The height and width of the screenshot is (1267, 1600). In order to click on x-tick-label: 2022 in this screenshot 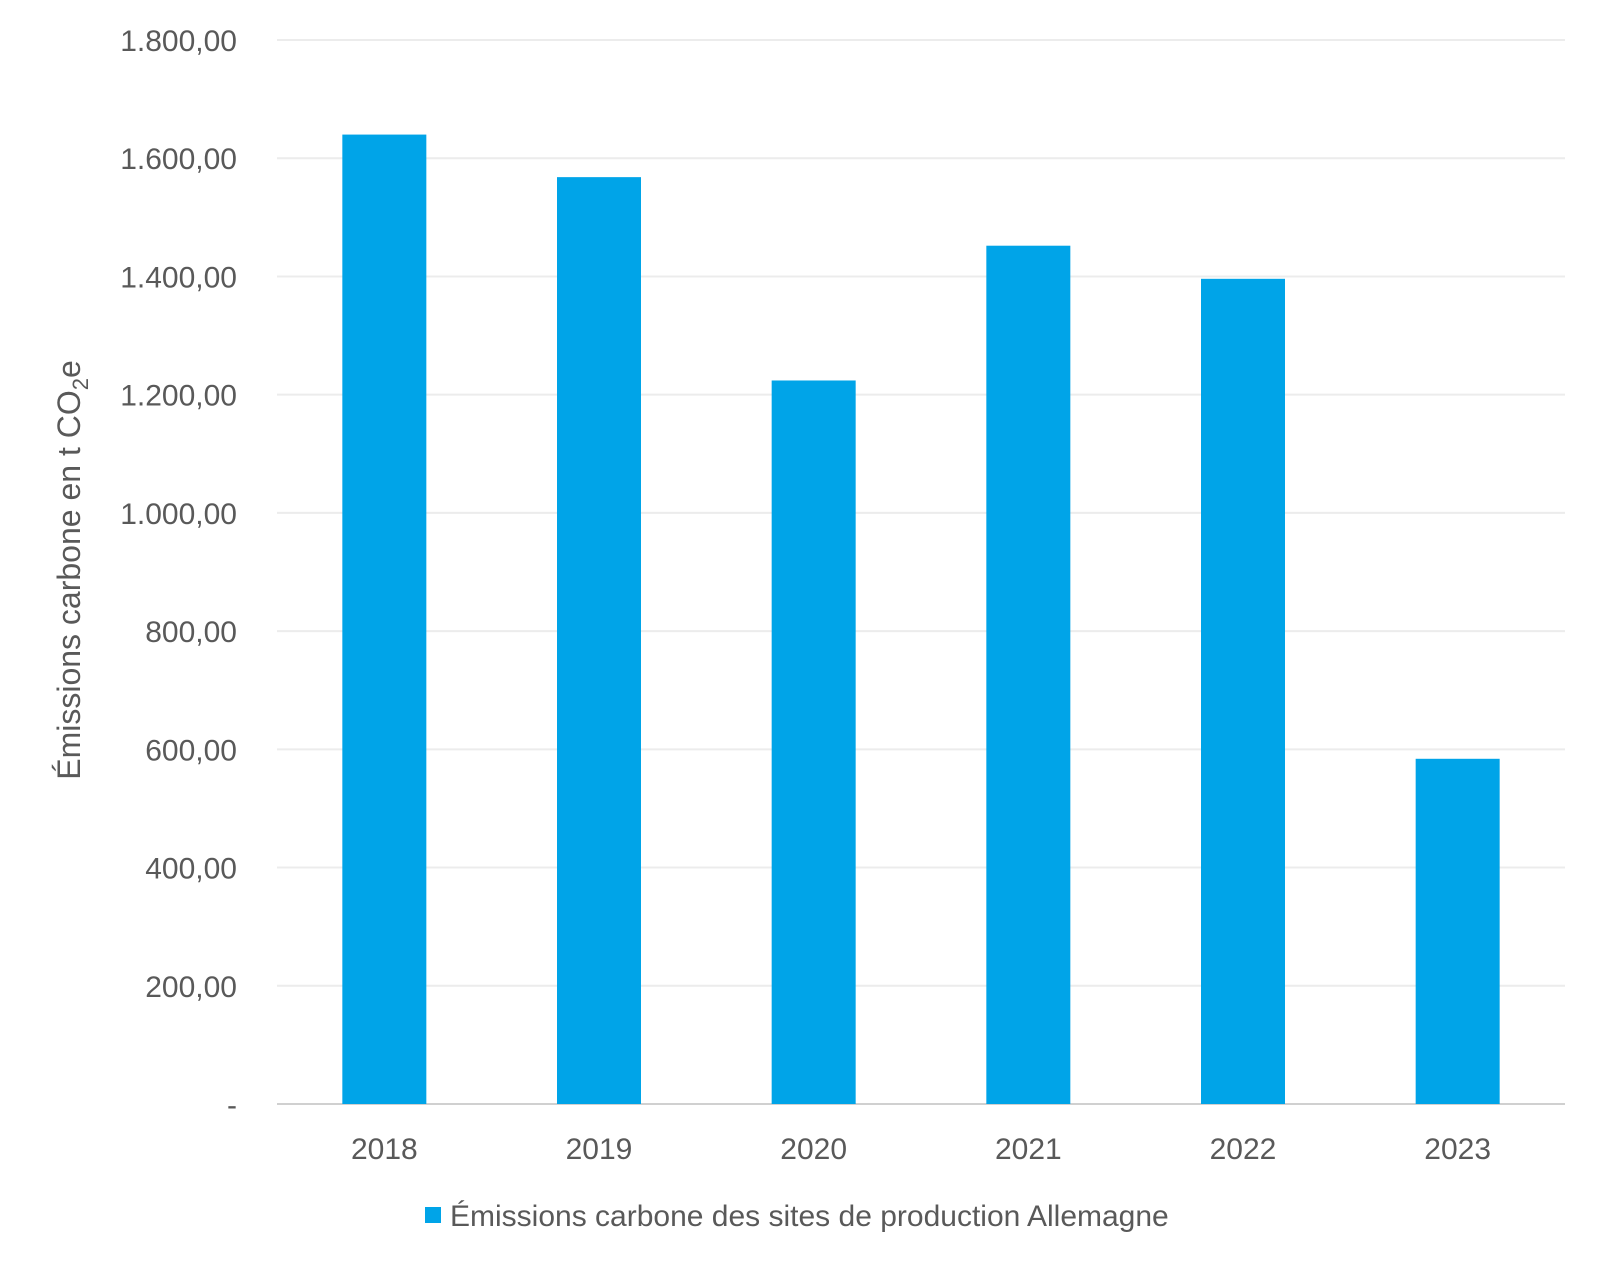, I will do `click(1243, 1149)`.